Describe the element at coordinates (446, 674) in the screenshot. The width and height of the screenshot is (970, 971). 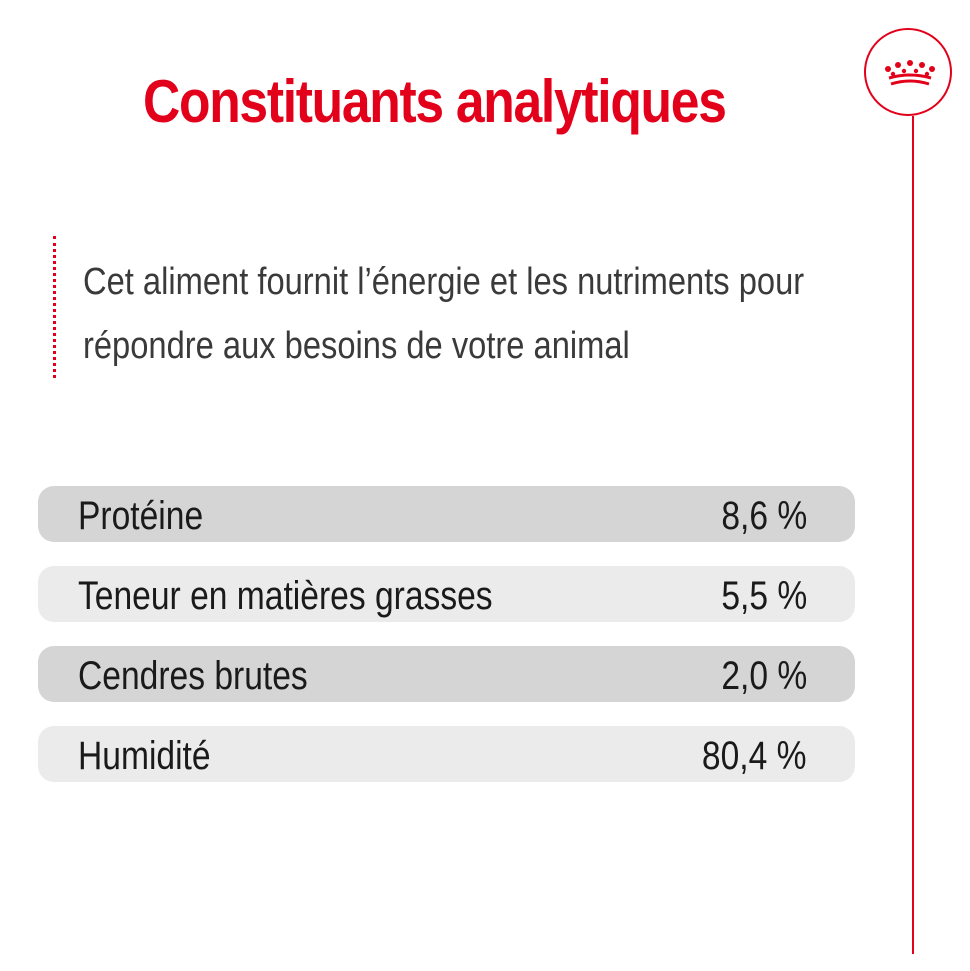
I see `nutrient-row-ash: Cendres brutes 2,0 %` at that location.